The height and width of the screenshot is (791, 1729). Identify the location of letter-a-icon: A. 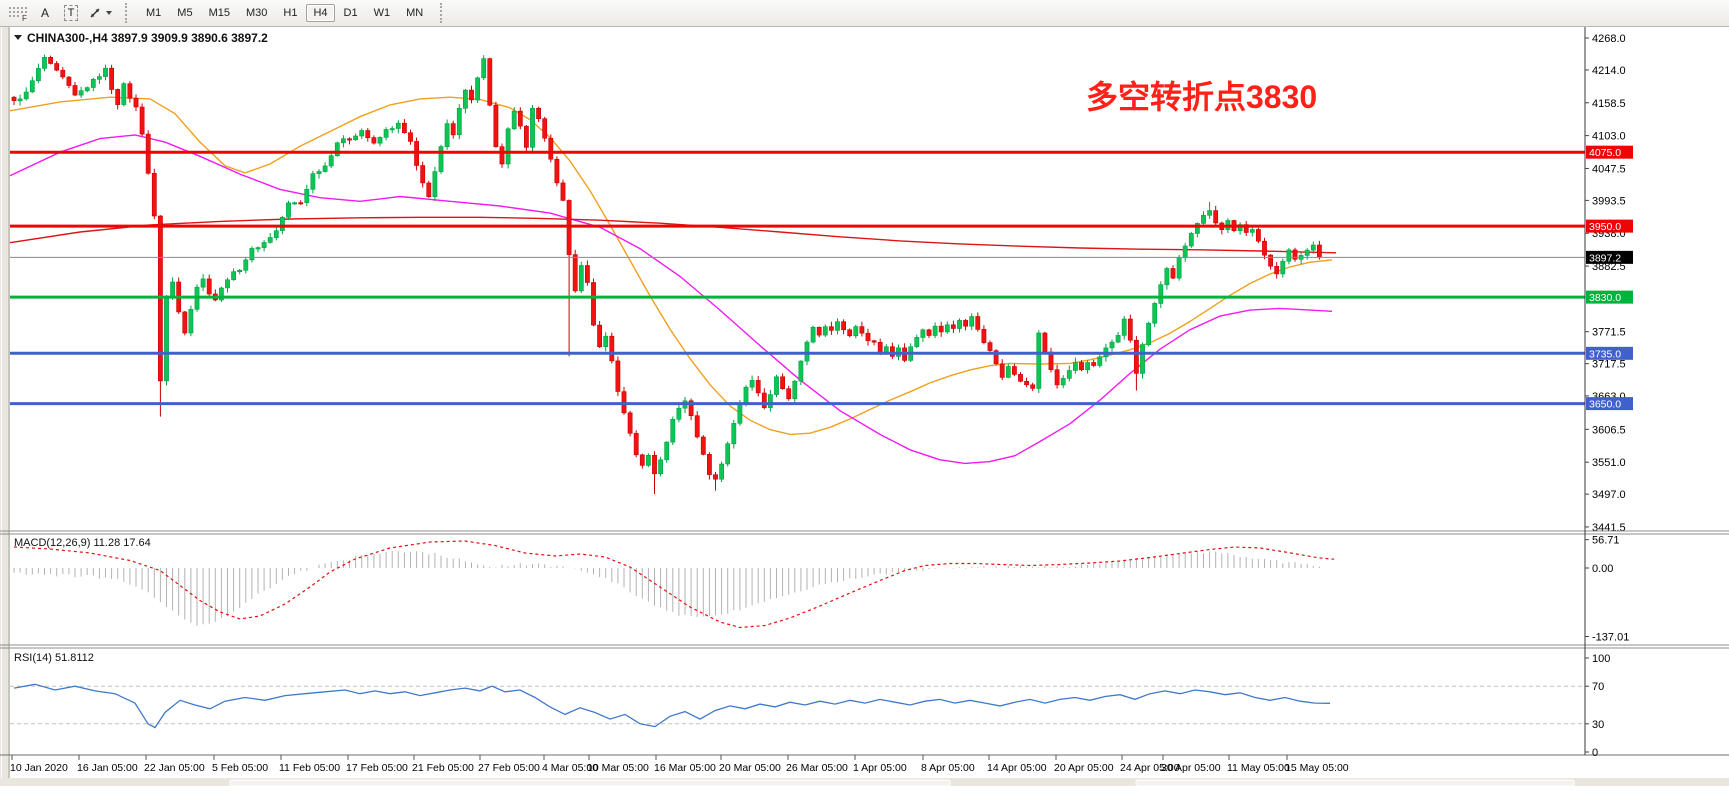
(45, 13).